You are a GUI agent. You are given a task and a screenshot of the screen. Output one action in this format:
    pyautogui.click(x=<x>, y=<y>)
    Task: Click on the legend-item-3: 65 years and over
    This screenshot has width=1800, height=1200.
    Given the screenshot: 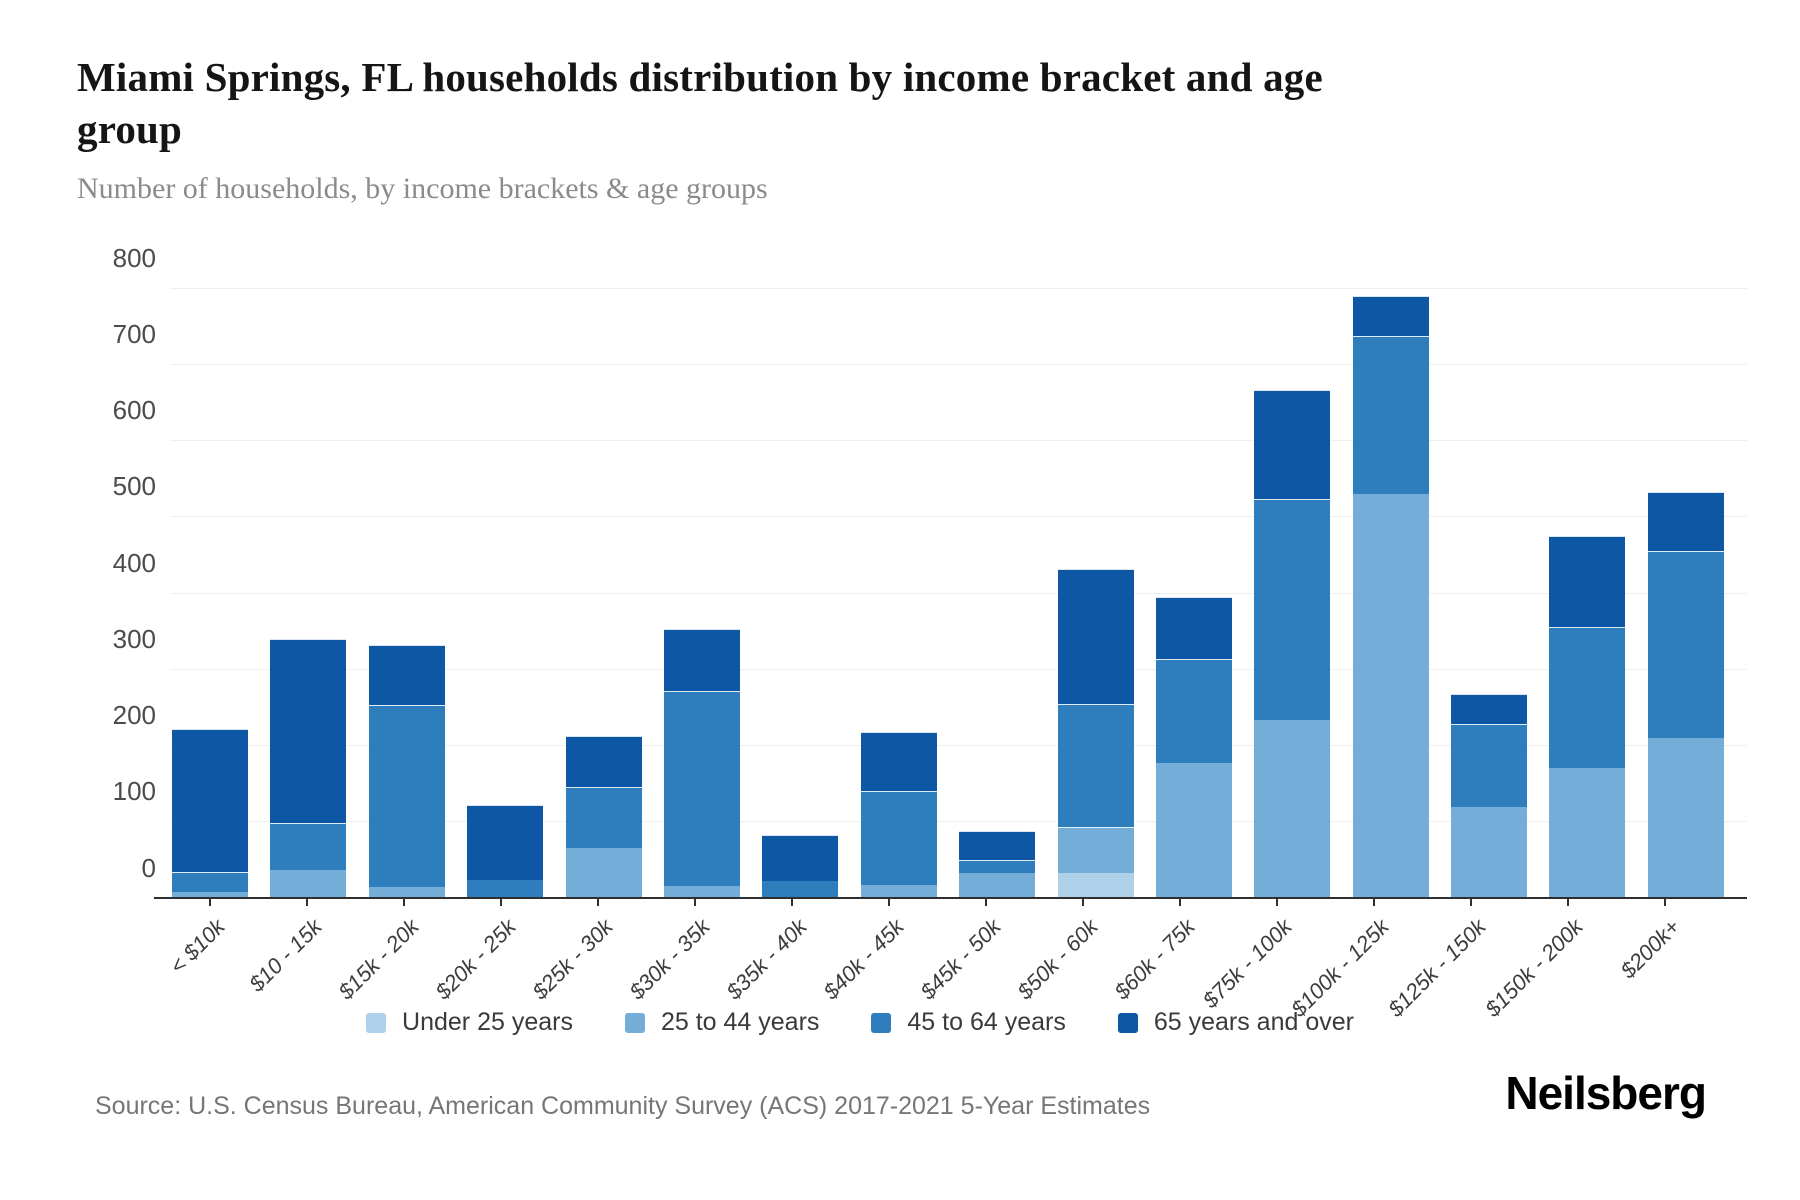 What is the action you would take?
    pyautogui.click(x=1235, y=1022)
    